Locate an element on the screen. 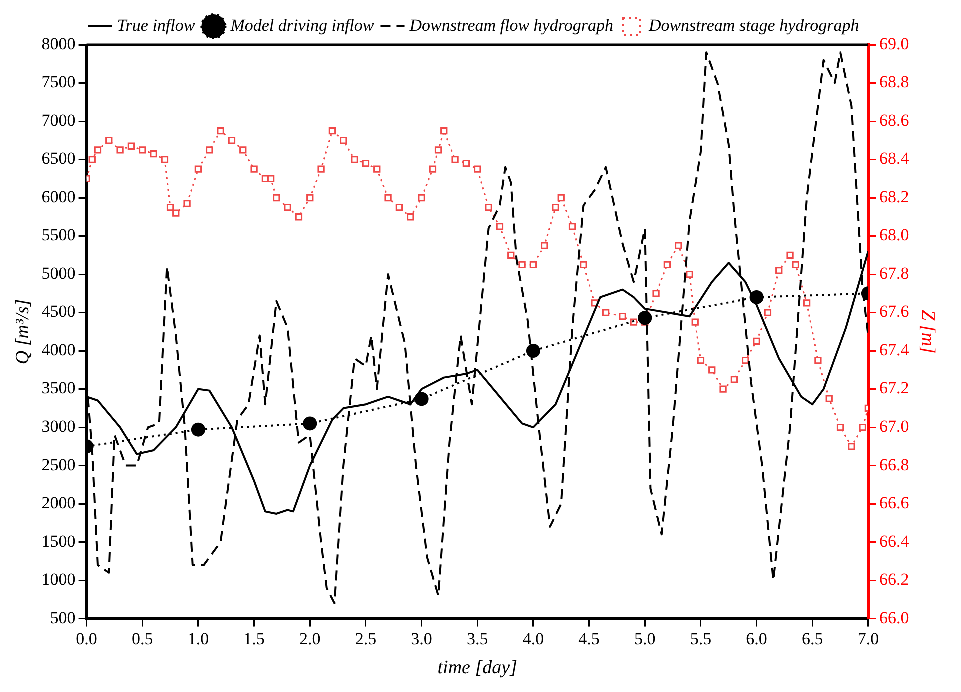  y2-tick-label: 66.2 is located at coordinates (894, 580).